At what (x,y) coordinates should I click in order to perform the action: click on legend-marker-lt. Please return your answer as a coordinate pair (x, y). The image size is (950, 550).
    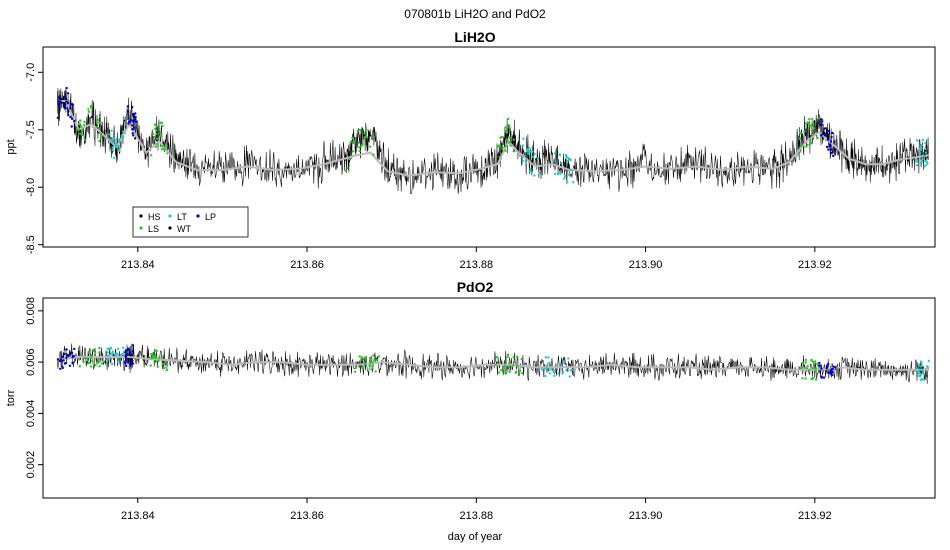
    Looking at the image, I should click on (170, 216).